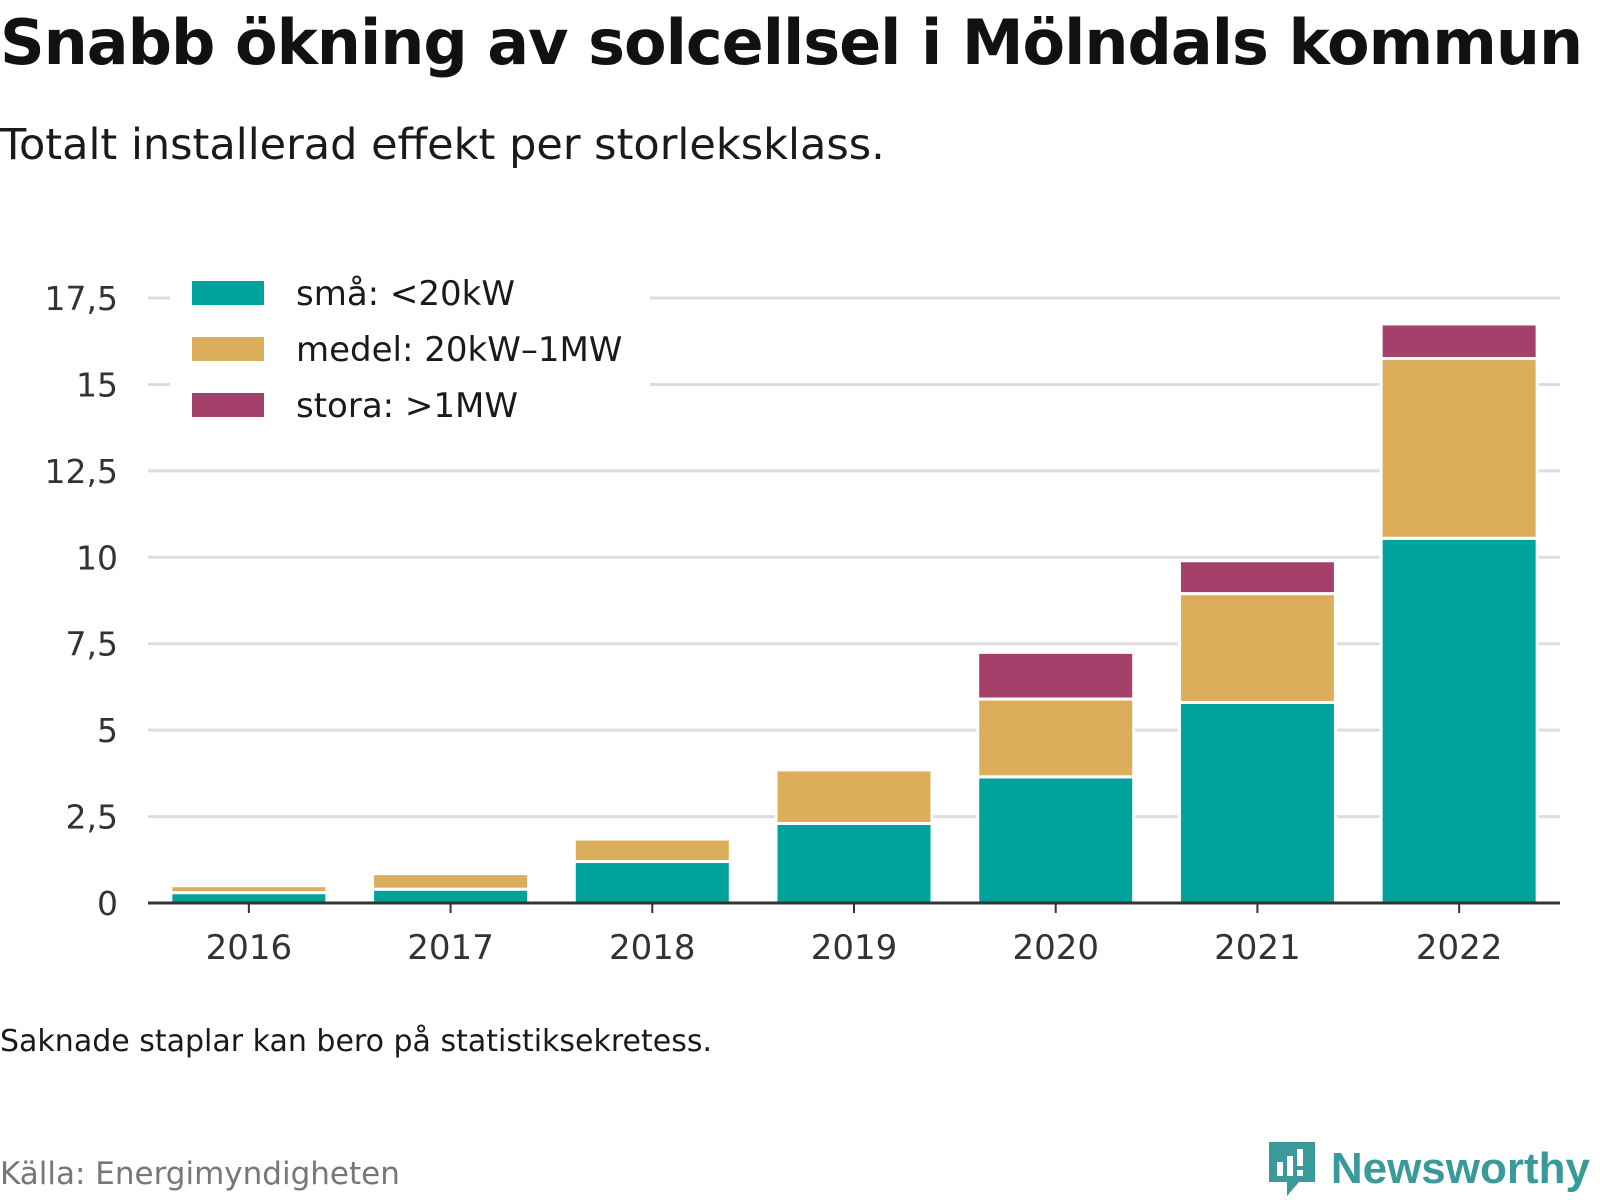 Image resolution: width=1600 pixels, height=1200 pixels. I want to click on x-tick-label: 2018, so click(652, 948).